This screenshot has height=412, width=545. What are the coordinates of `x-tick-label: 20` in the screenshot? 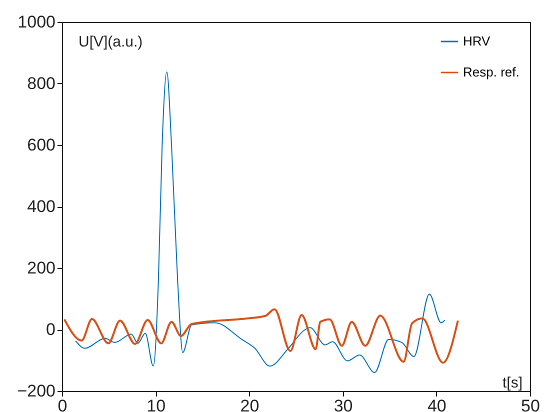 It's located at (250, 404).